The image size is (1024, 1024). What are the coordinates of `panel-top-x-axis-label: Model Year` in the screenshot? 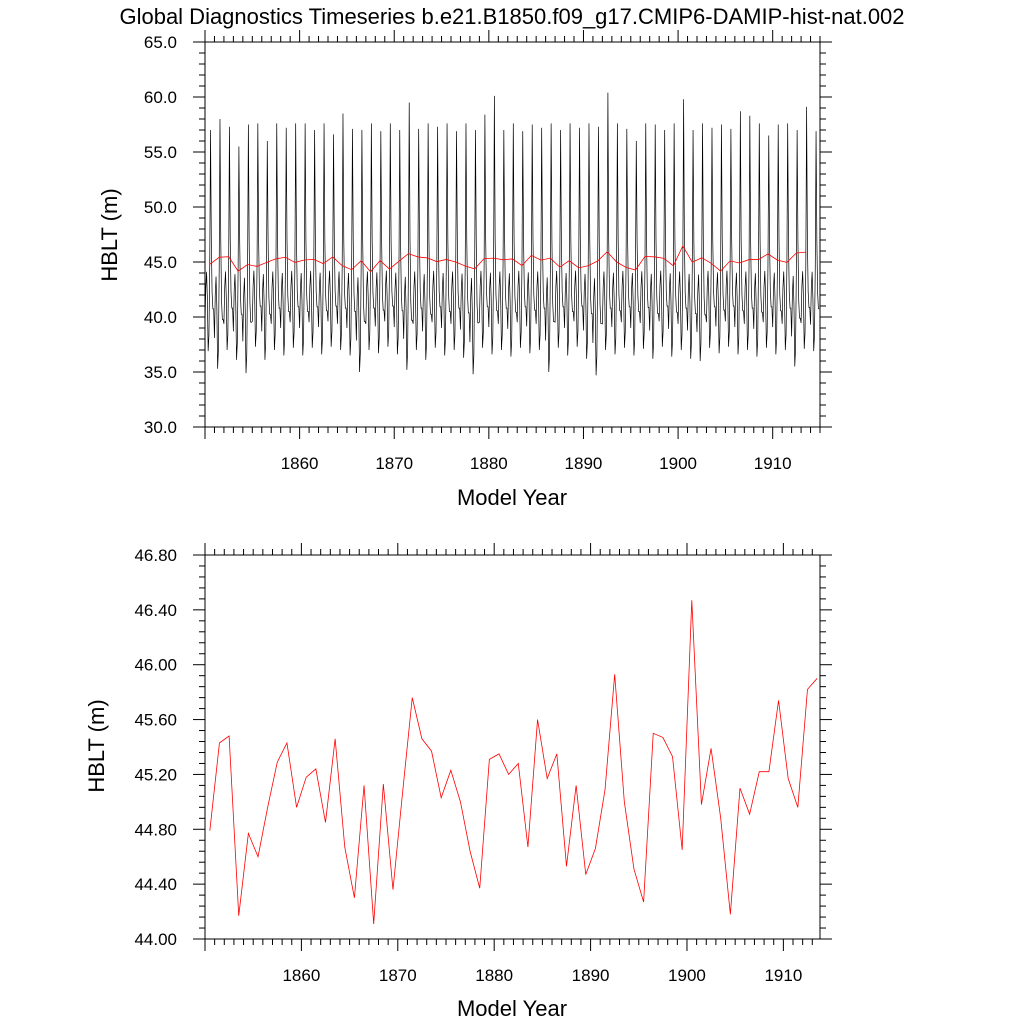 It's located at (512, 497).